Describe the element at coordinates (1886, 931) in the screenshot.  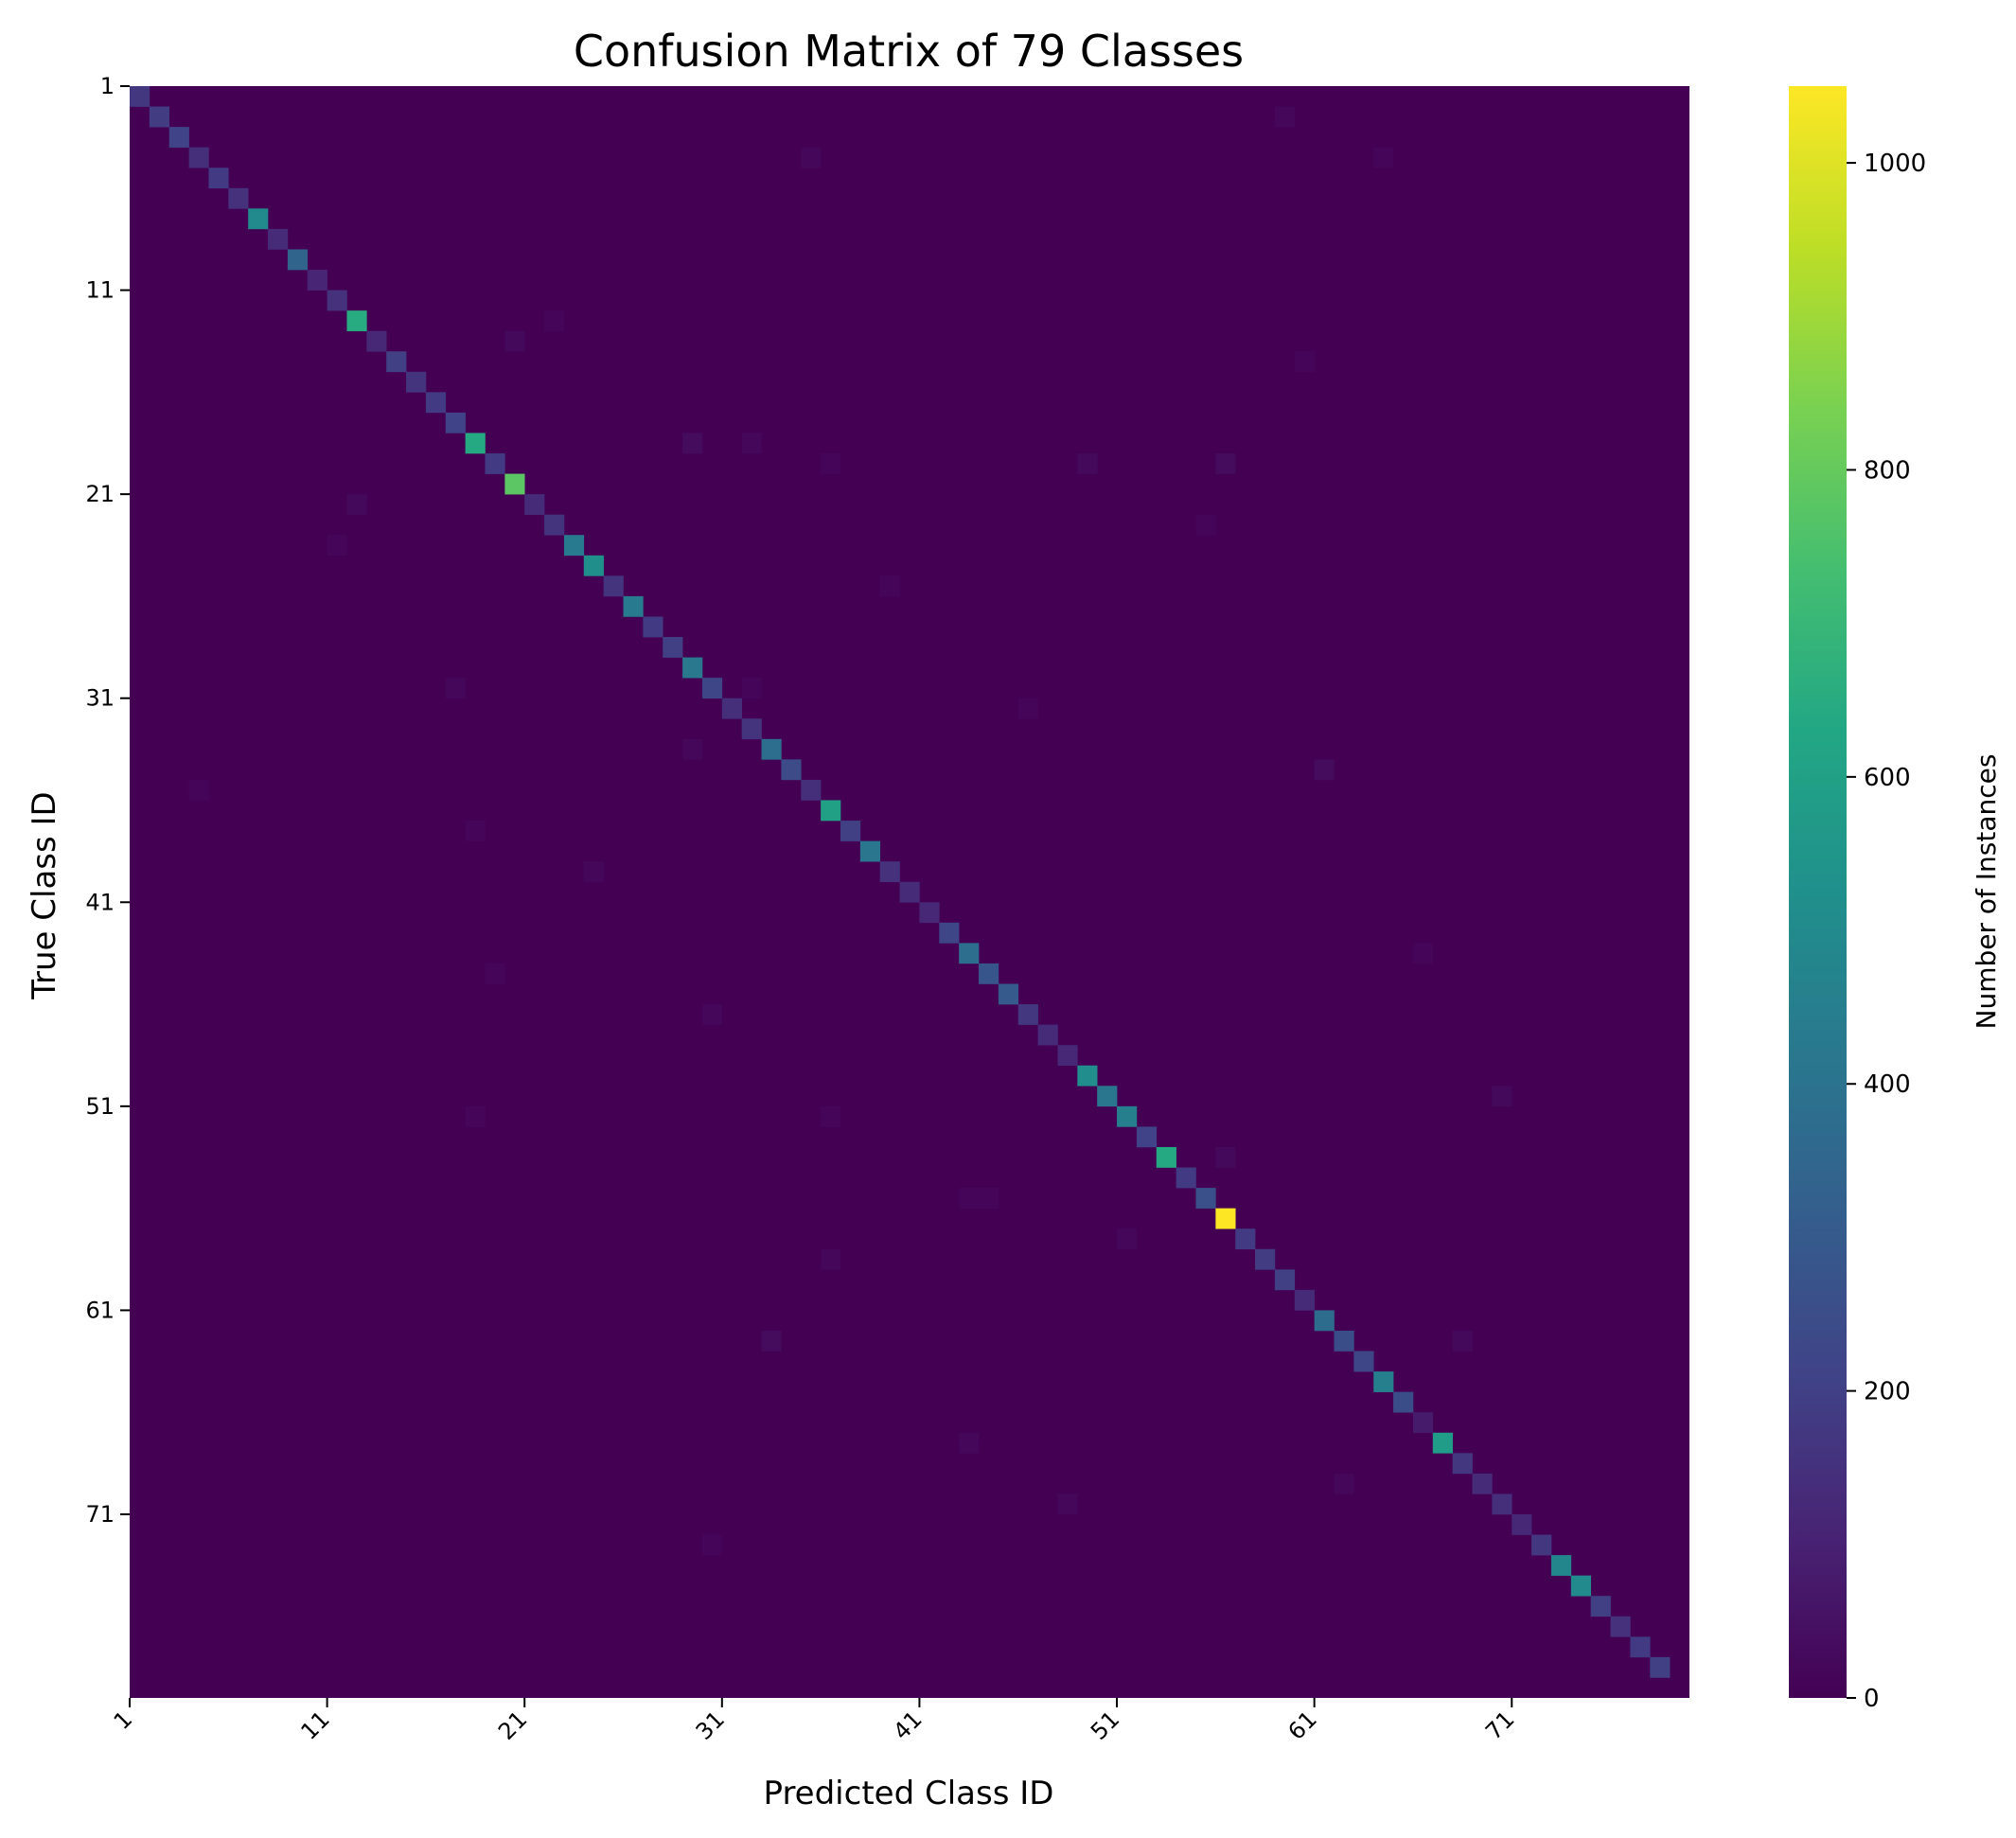
I see `colorbar-axis: 0 200 400 600 800 1000` at that location.